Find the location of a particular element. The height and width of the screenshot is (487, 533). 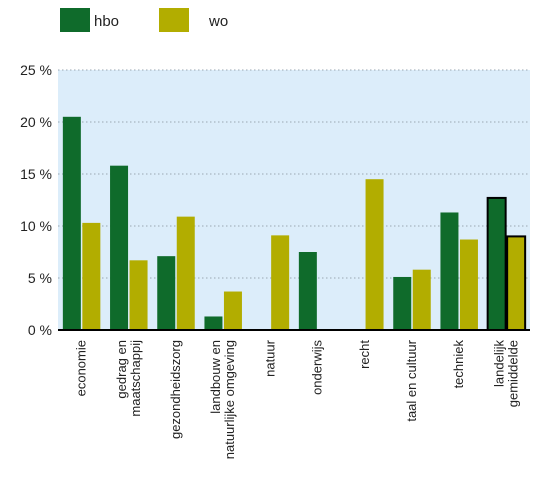

y-tick-label: 10 % is located at coordinates (36, 226).